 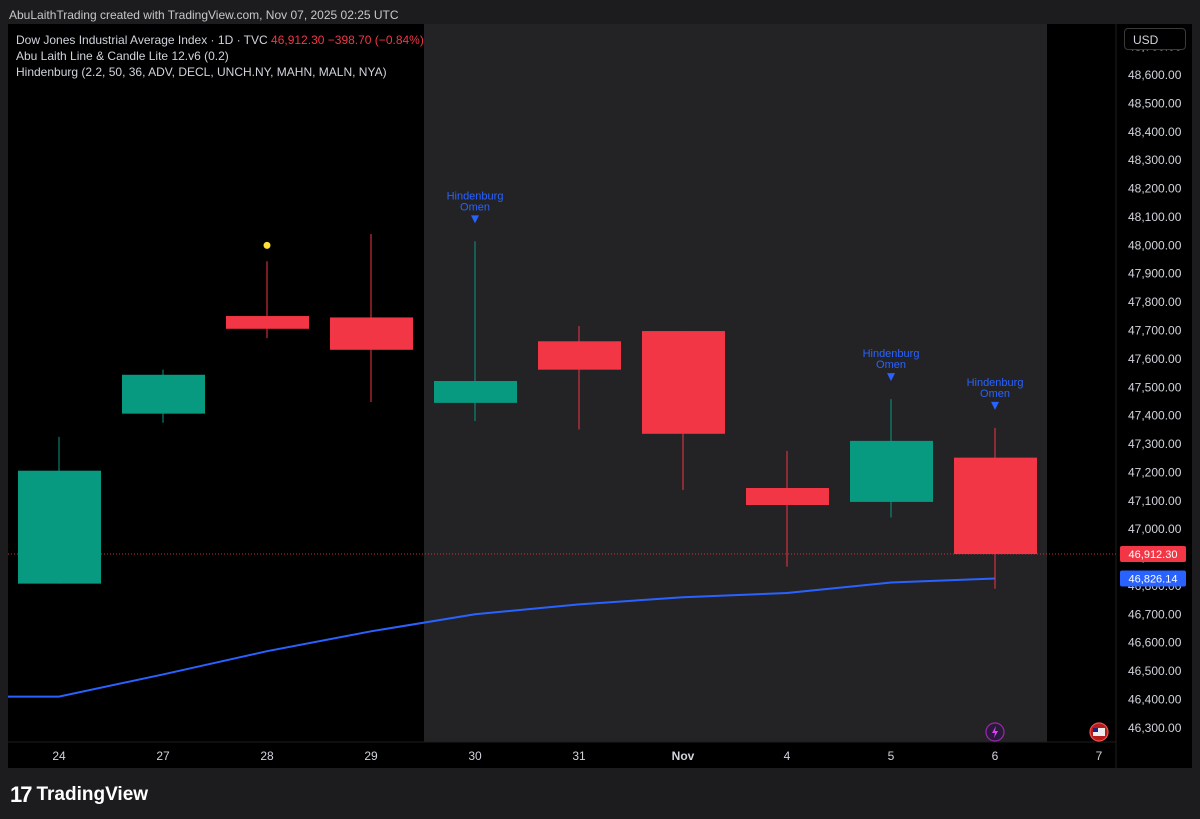 I want to click on lightning-bolt-icon, so click(x=995, y=732).